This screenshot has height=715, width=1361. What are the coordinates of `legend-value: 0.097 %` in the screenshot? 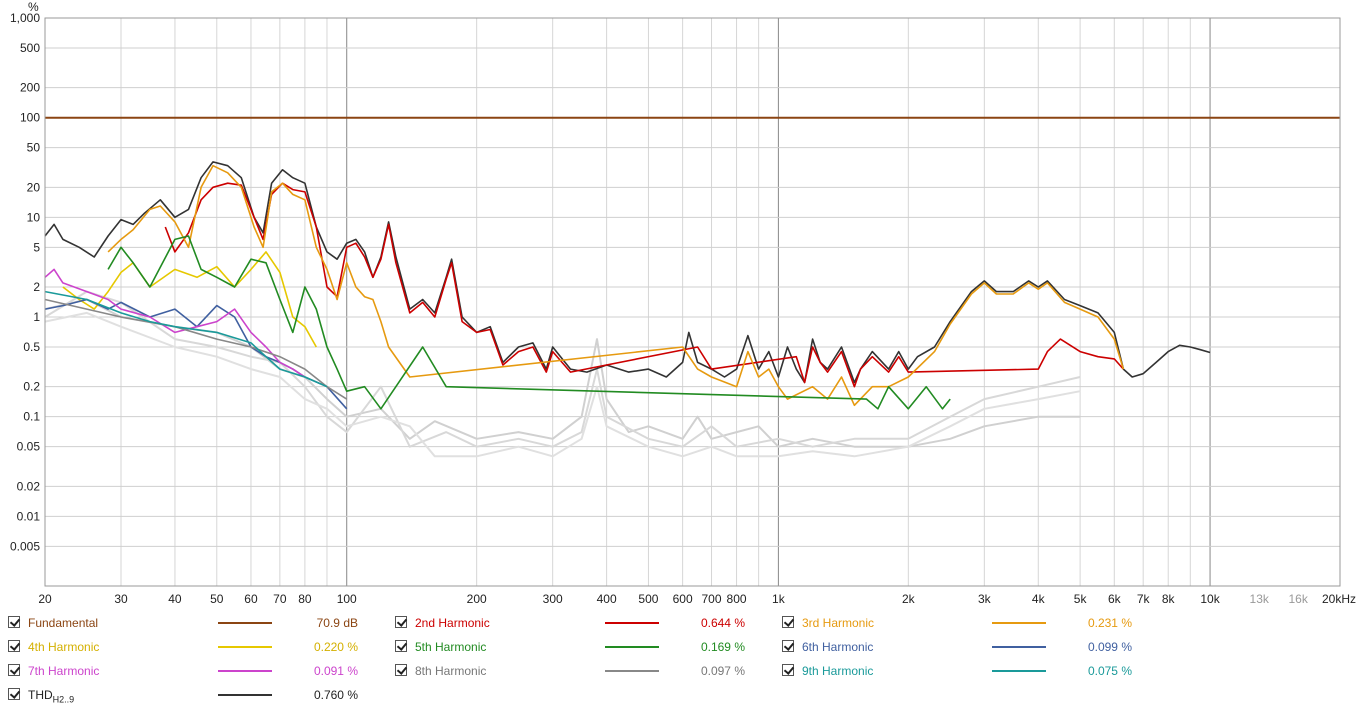 It's located at (722, 671).